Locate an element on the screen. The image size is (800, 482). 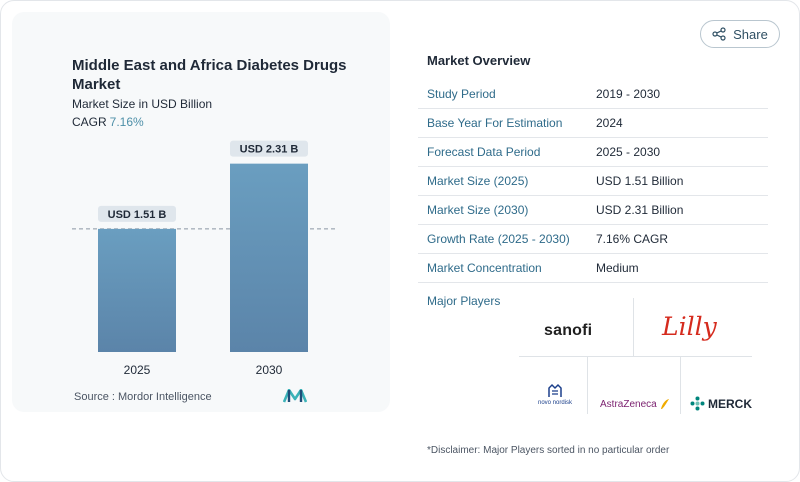
lilly-logo: Lilly is located at coordinates (689, 326).